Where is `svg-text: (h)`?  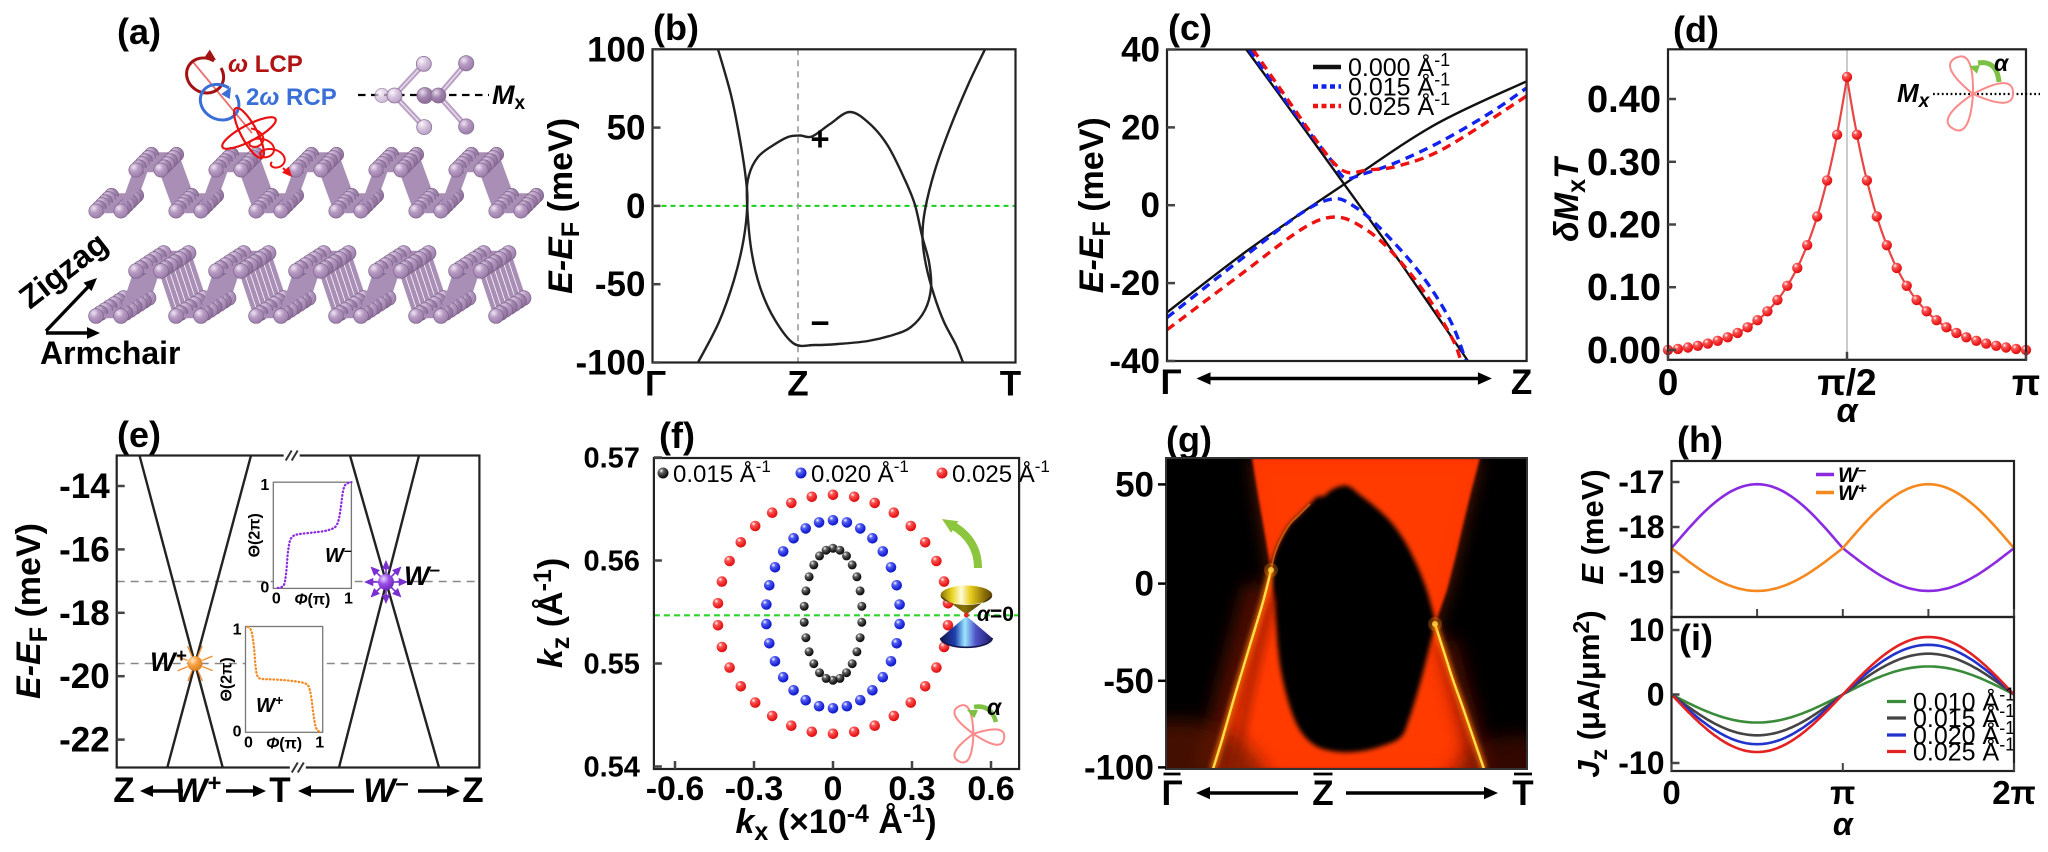
svg-text: (h) is located at coordinates (1700, 439).